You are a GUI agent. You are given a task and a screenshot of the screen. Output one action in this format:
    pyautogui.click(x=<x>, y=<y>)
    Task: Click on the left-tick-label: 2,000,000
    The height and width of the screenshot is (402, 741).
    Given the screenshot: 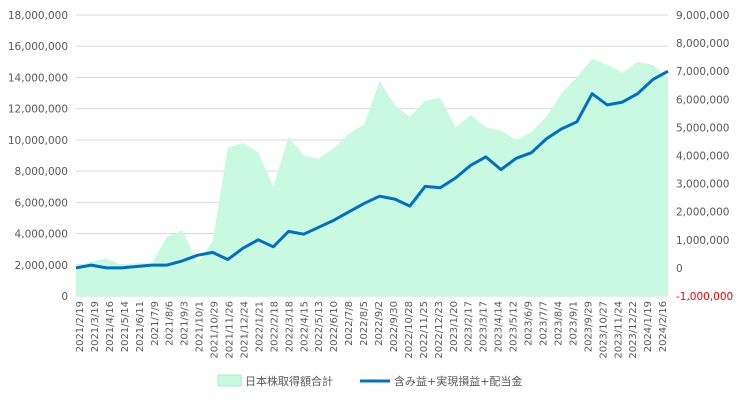 What is the action you would take?
    pyautogui.click(x=41, y=266)
    